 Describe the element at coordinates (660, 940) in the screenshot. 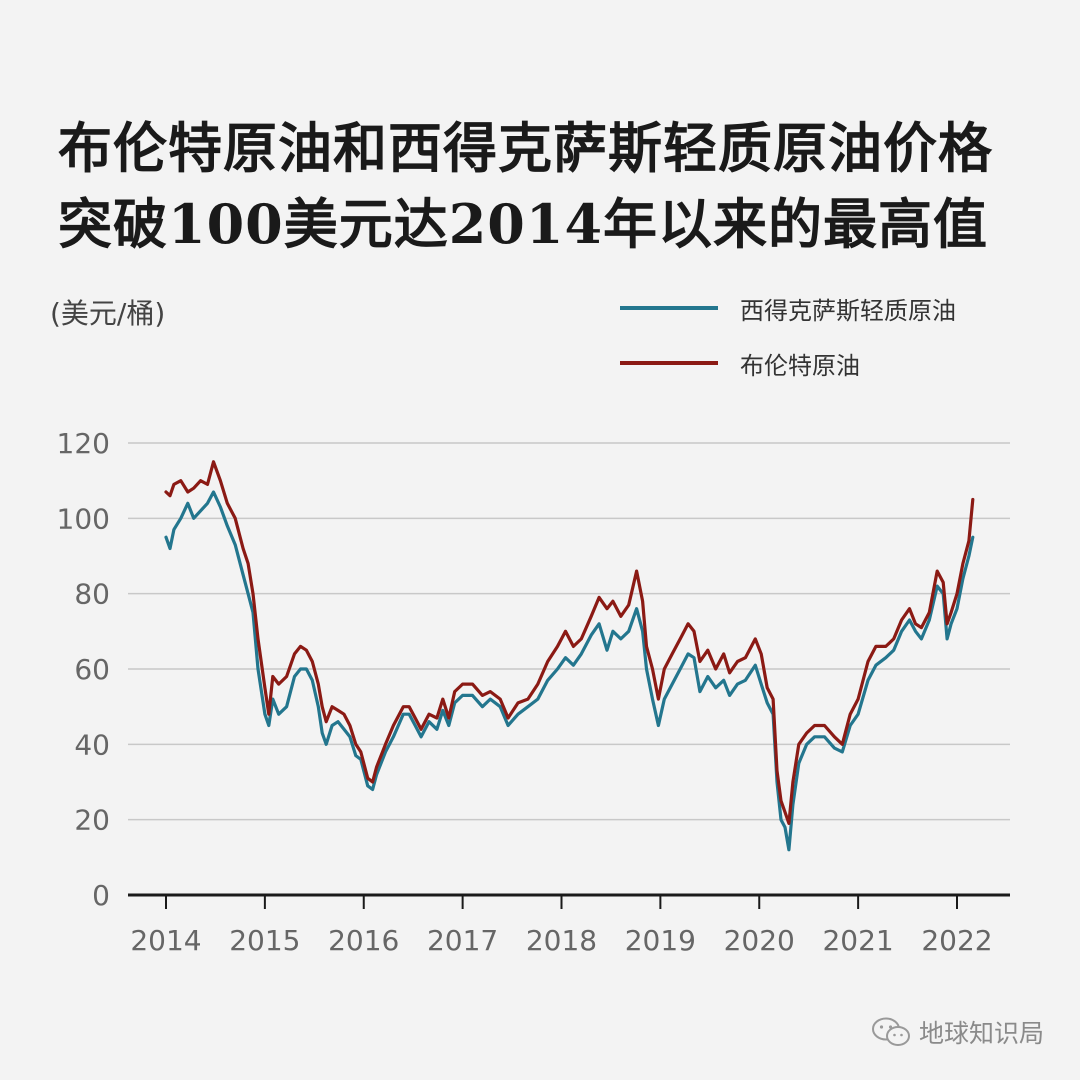

I see `x-tick-label: 2019` at that location.